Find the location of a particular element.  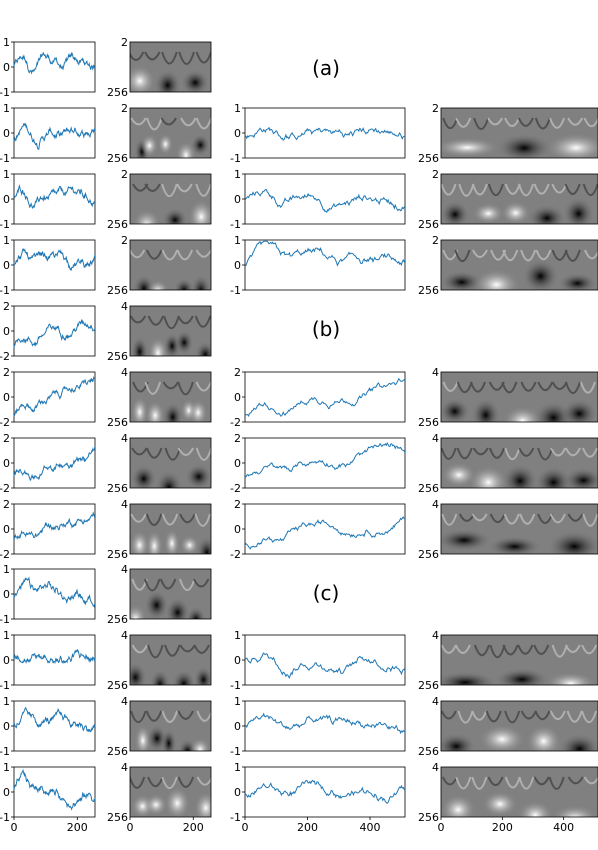

section-label-b: (b) is located at coordinates (326, 329).